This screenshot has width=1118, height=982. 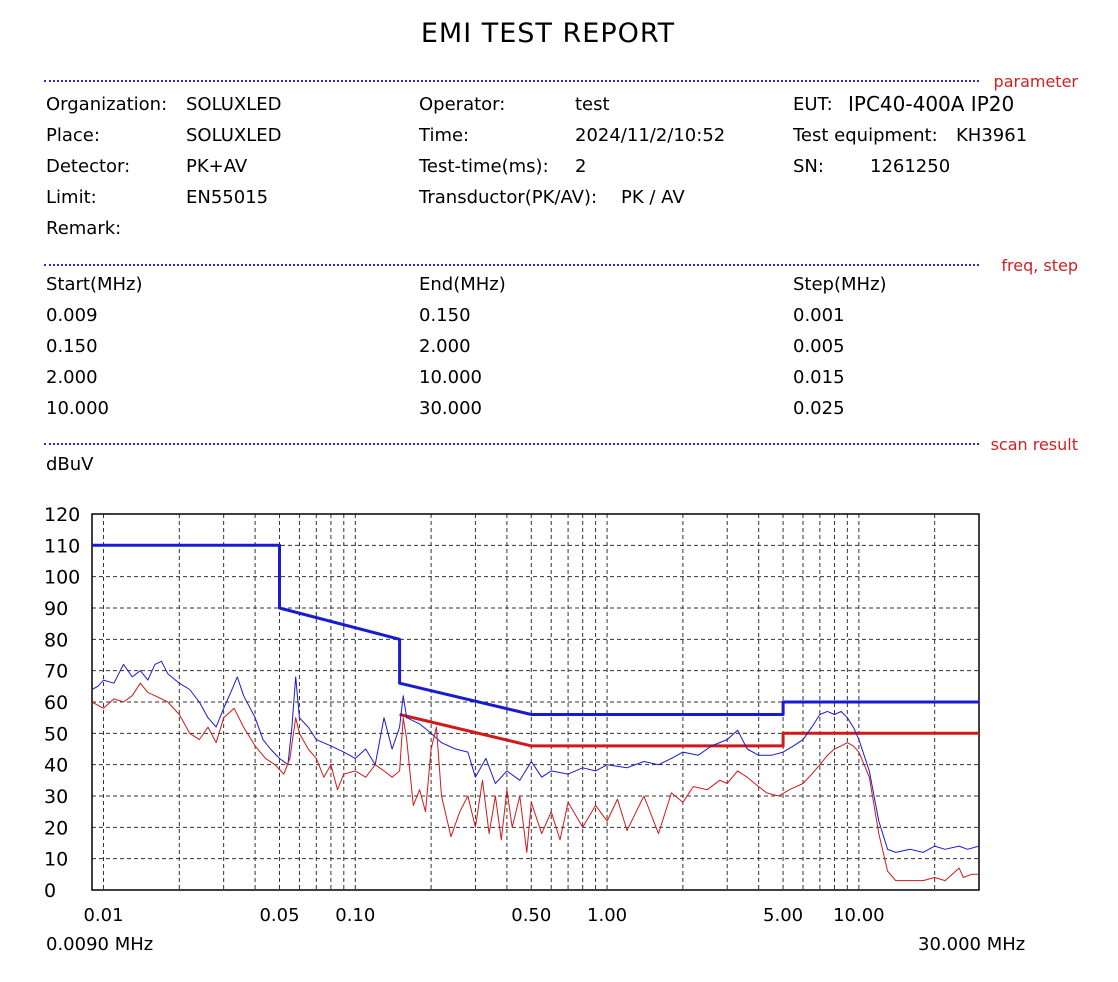 What do you see at coordinates (819, 377) in the screenshot?
I see `table-cell: 0.015` at bounding box center [819, 377].